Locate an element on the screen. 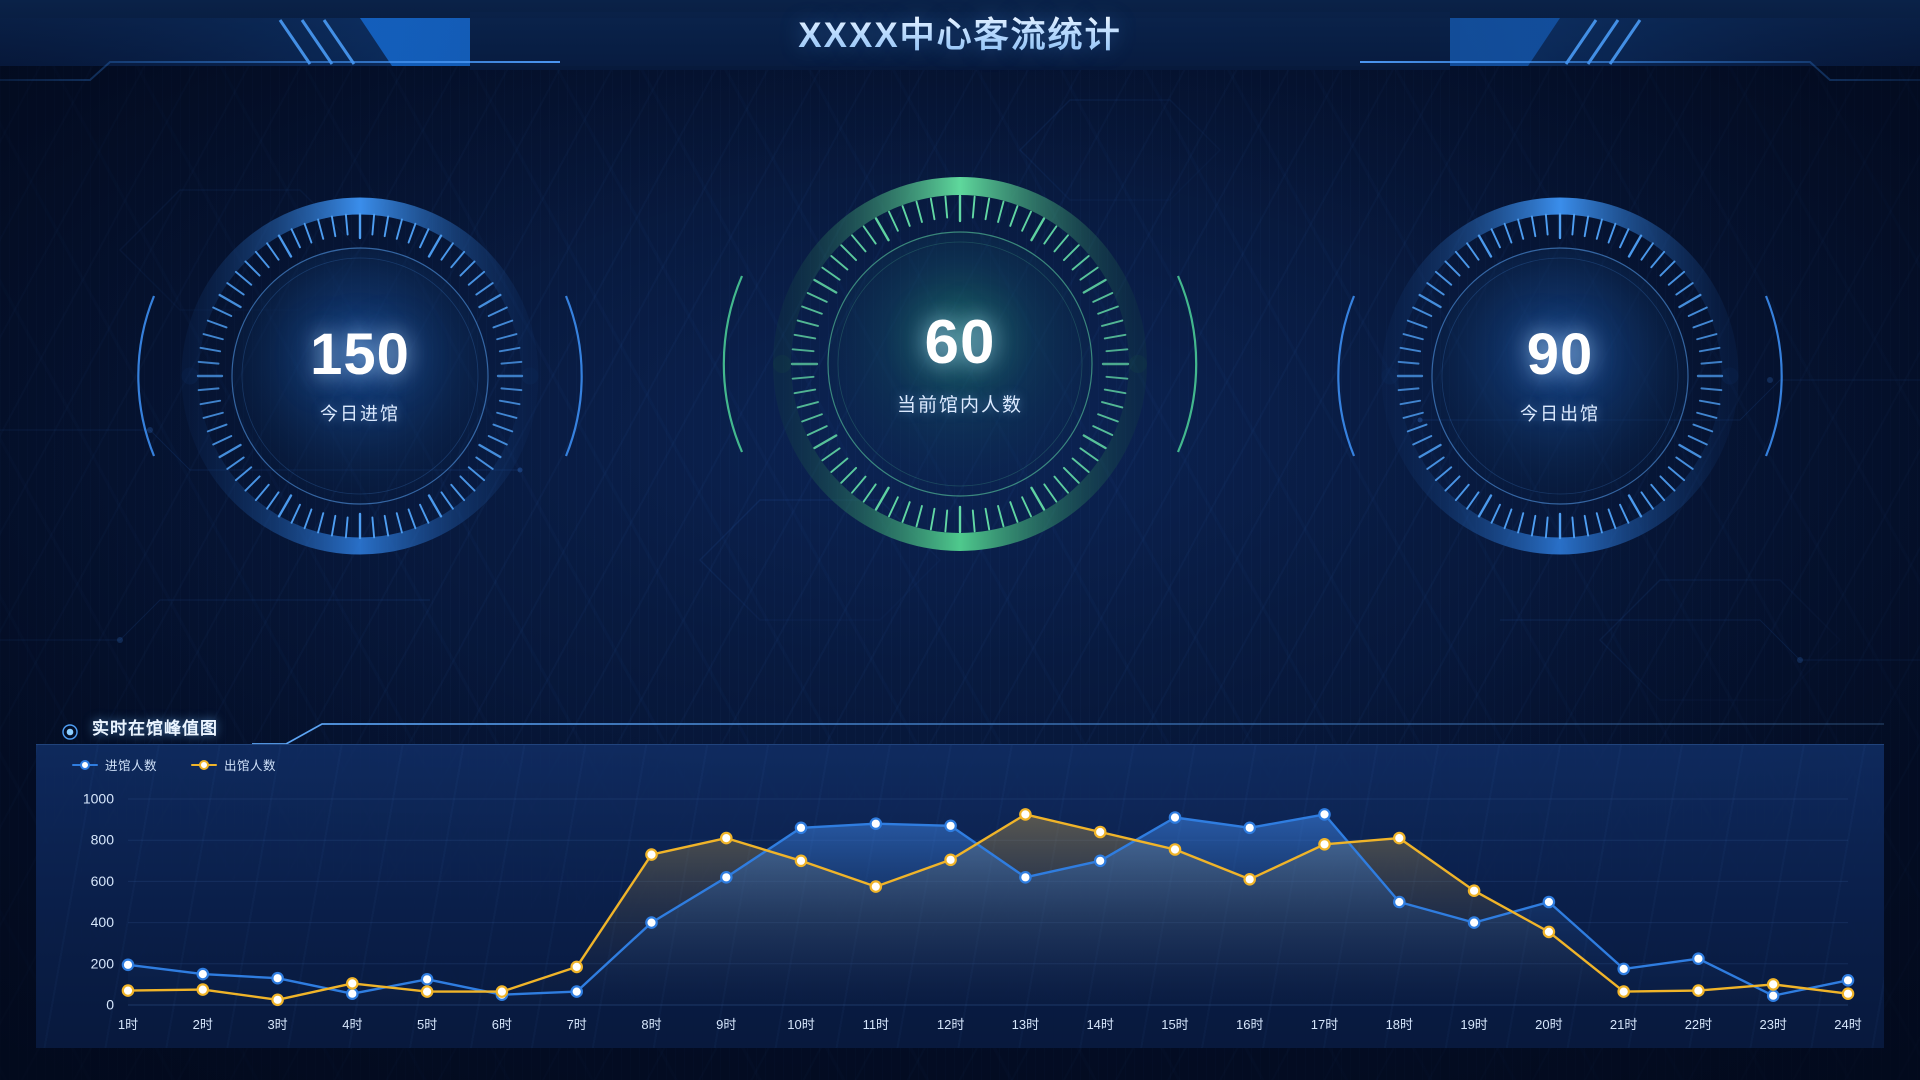  svg-text: 3时 is located at coordinates (277, 1024).